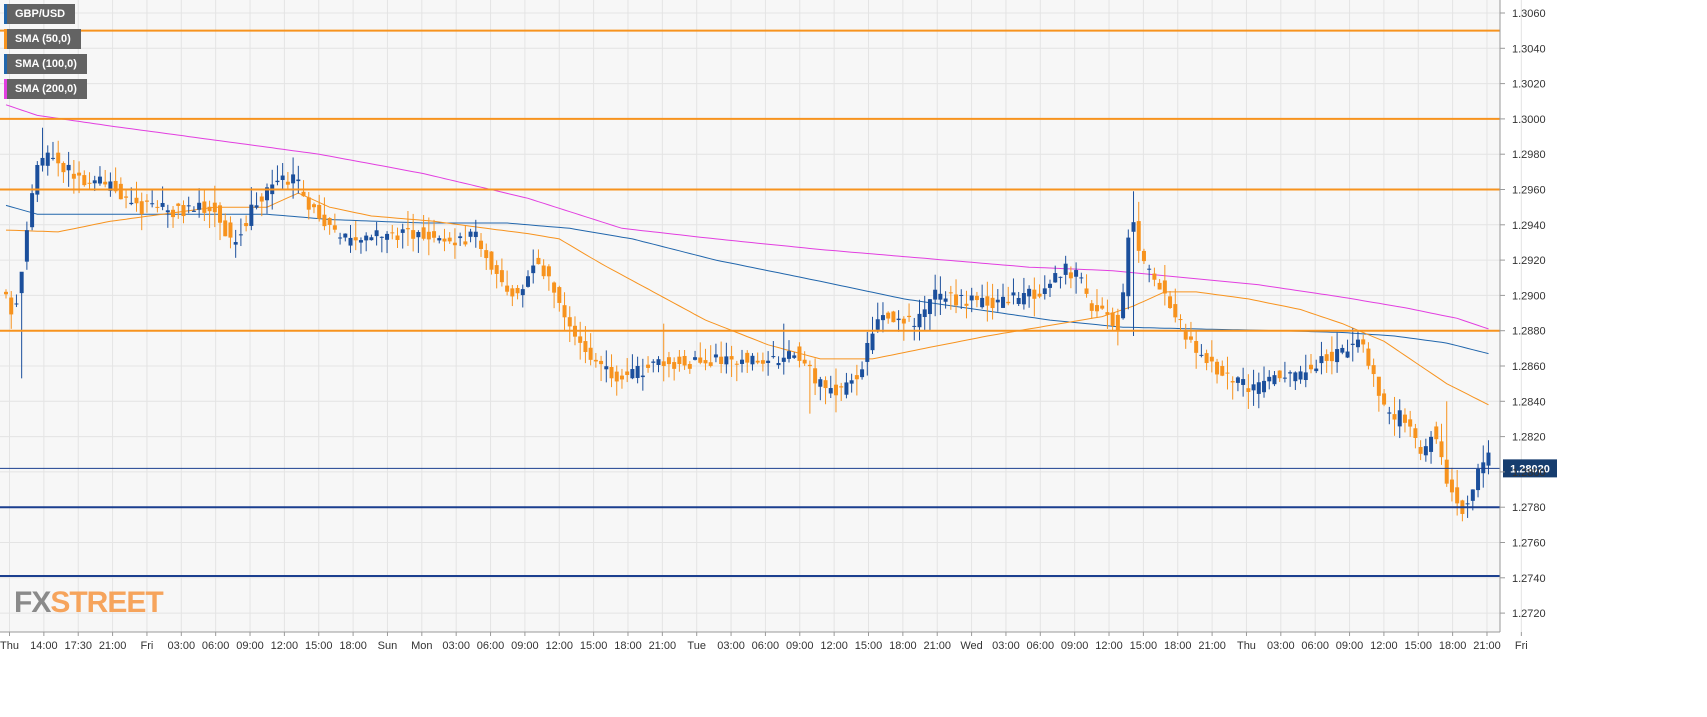  Describe the element at coordinates (1529, 191) in the screenshot. I see `y-tick-label: 1.2960` at that location.